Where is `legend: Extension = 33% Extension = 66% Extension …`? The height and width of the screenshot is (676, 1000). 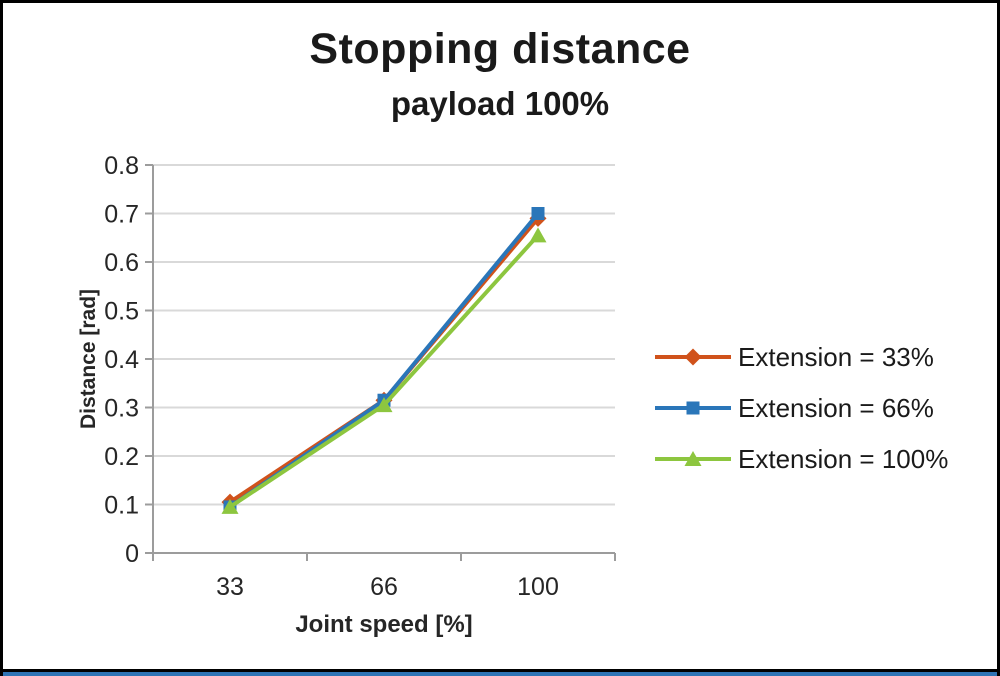 legend: Extension = 33% Extension = 66% Extension … is located at coordinates (800, 408).